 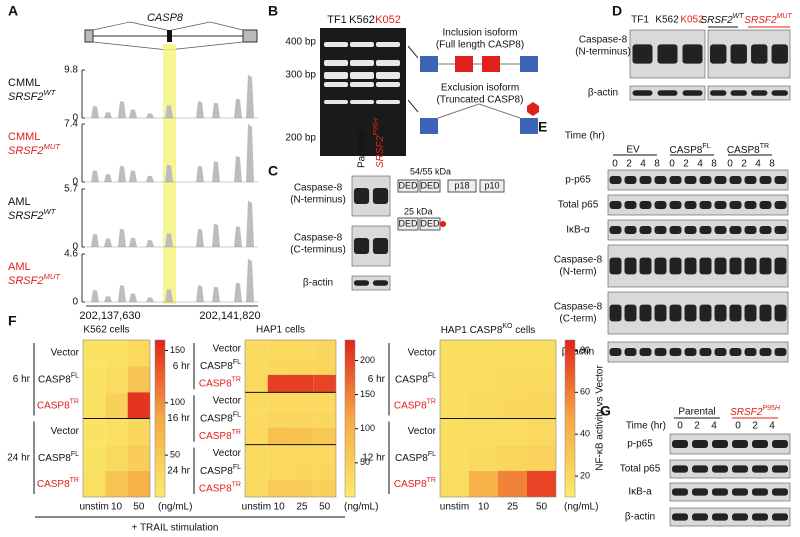 I want to click on heatmap-frame, so click(x=290, y=418).